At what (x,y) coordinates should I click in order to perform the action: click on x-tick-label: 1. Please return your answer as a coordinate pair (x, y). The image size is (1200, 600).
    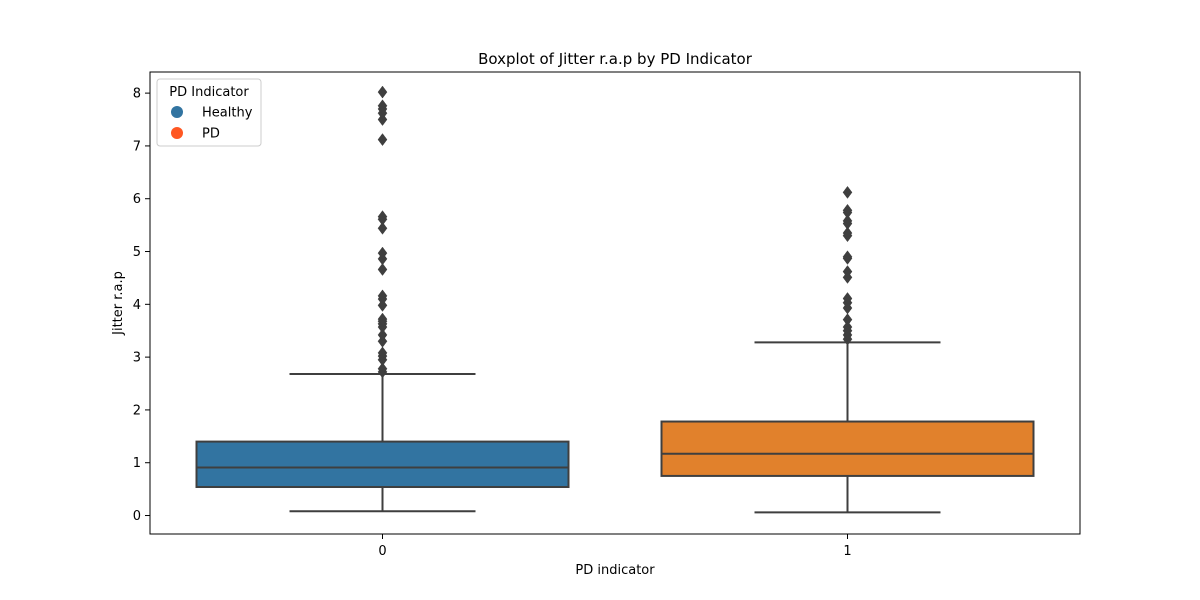
    Looking at the image, I should click on (847, 551).